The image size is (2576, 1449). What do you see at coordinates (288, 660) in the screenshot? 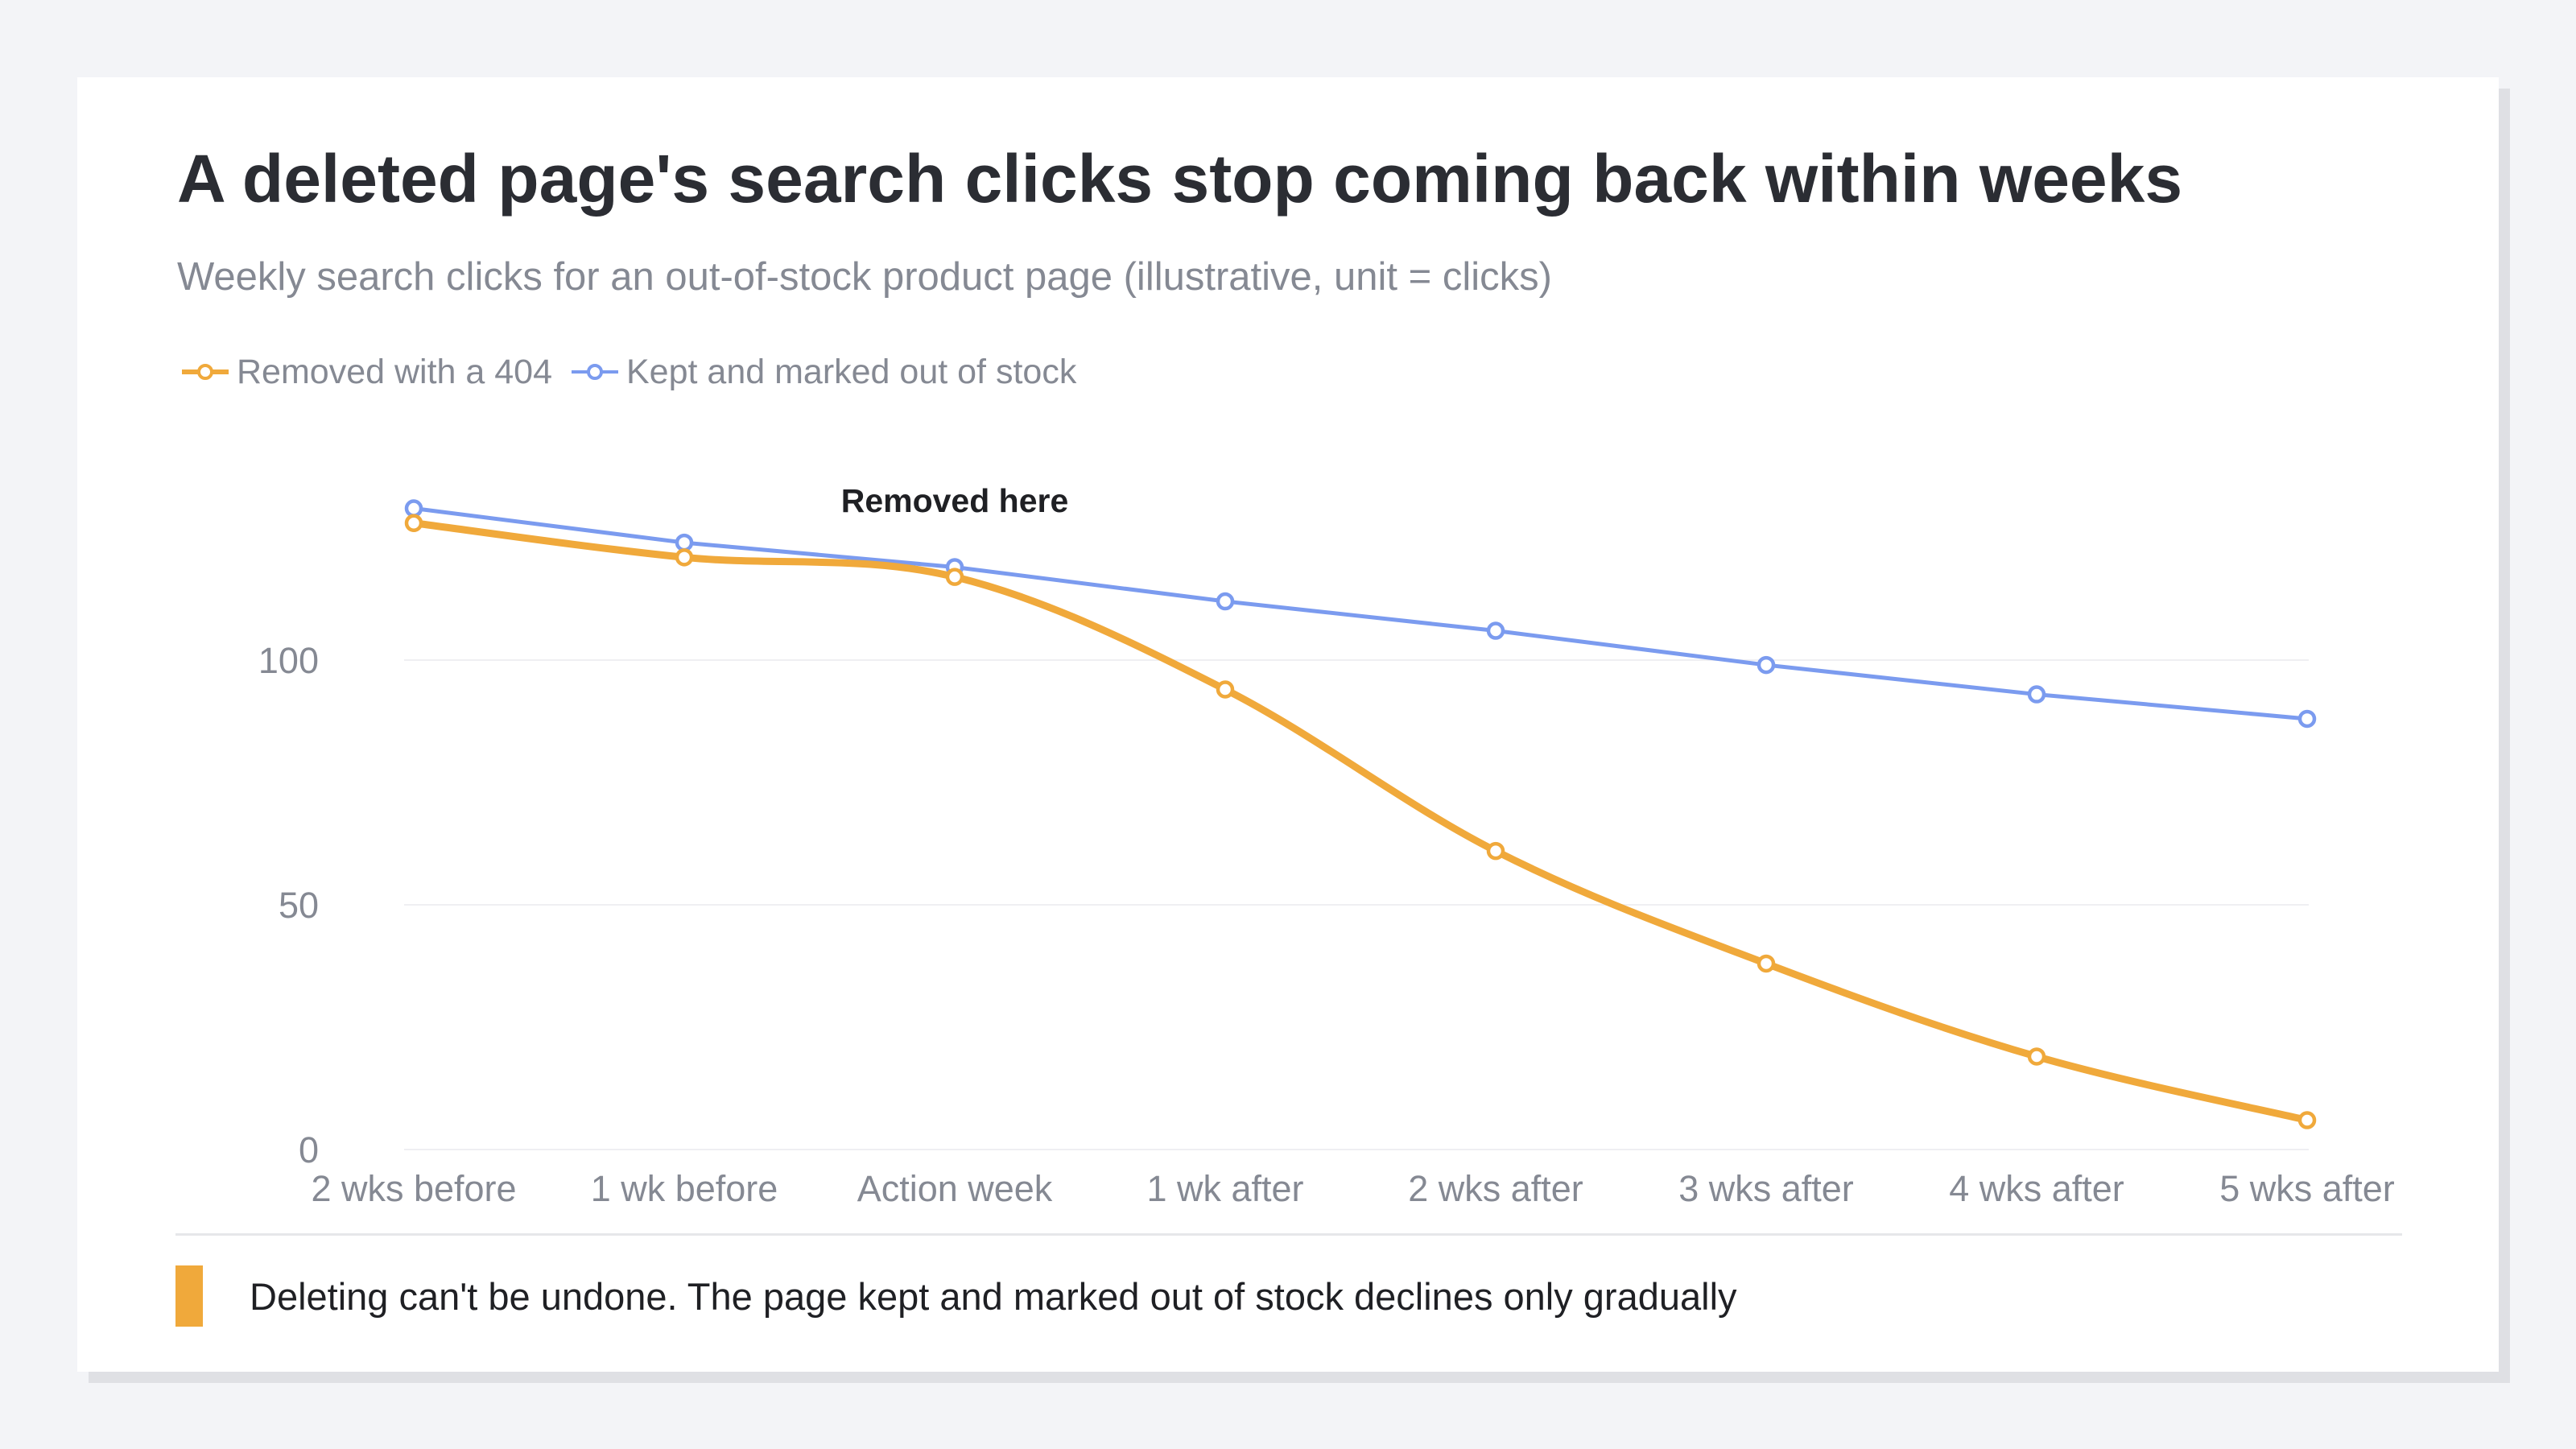
I see `y-tick-label-100: 100` at bounding box center [288, 660].